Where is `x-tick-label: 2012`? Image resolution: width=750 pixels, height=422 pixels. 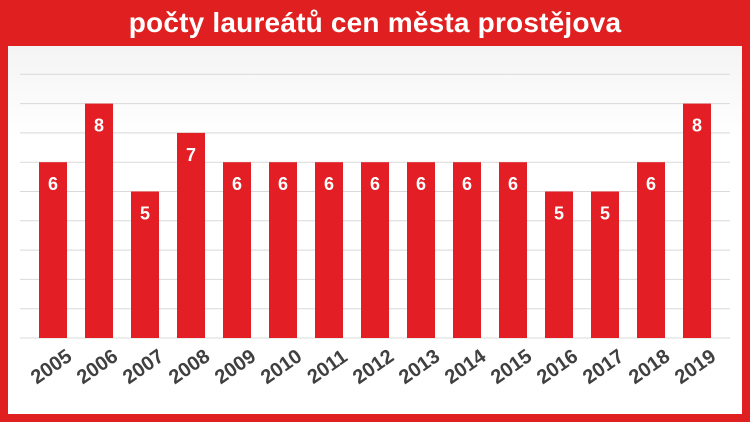
x-tick-label: 2012 is located at coordinates (373, 367).